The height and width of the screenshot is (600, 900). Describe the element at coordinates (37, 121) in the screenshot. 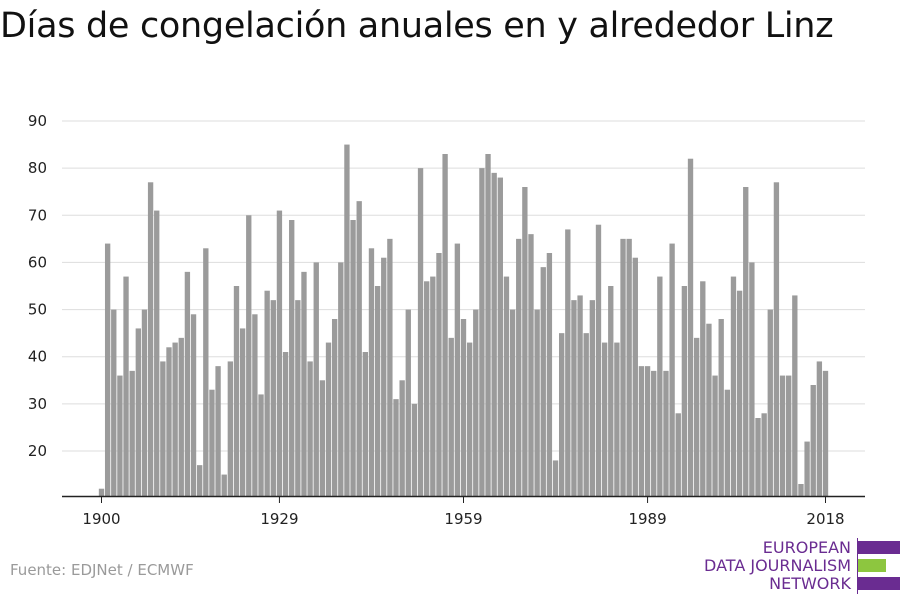

I see `y-tick-label: 90` at that location.